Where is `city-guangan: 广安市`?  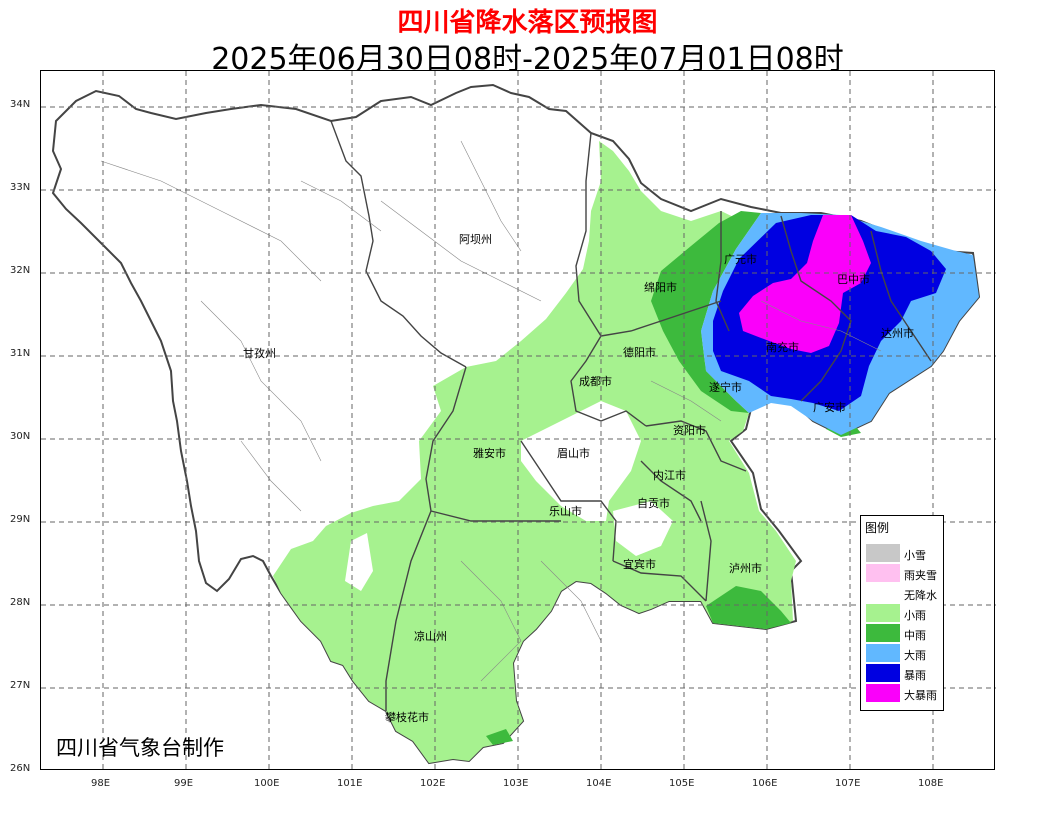
city-guangan: 广安市 is located at coordinates (829, 407).